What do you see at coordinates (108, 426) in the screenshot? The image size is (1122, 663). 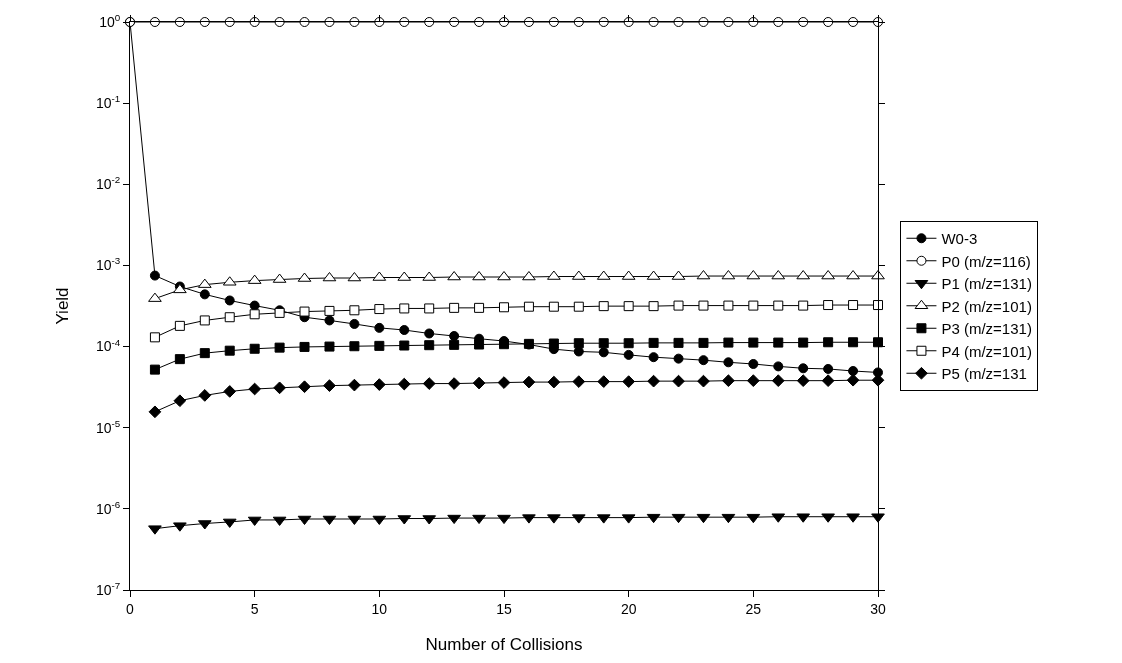 I see `y-tick-label: 10$^{-5}$` at bounding box center [108, 426].